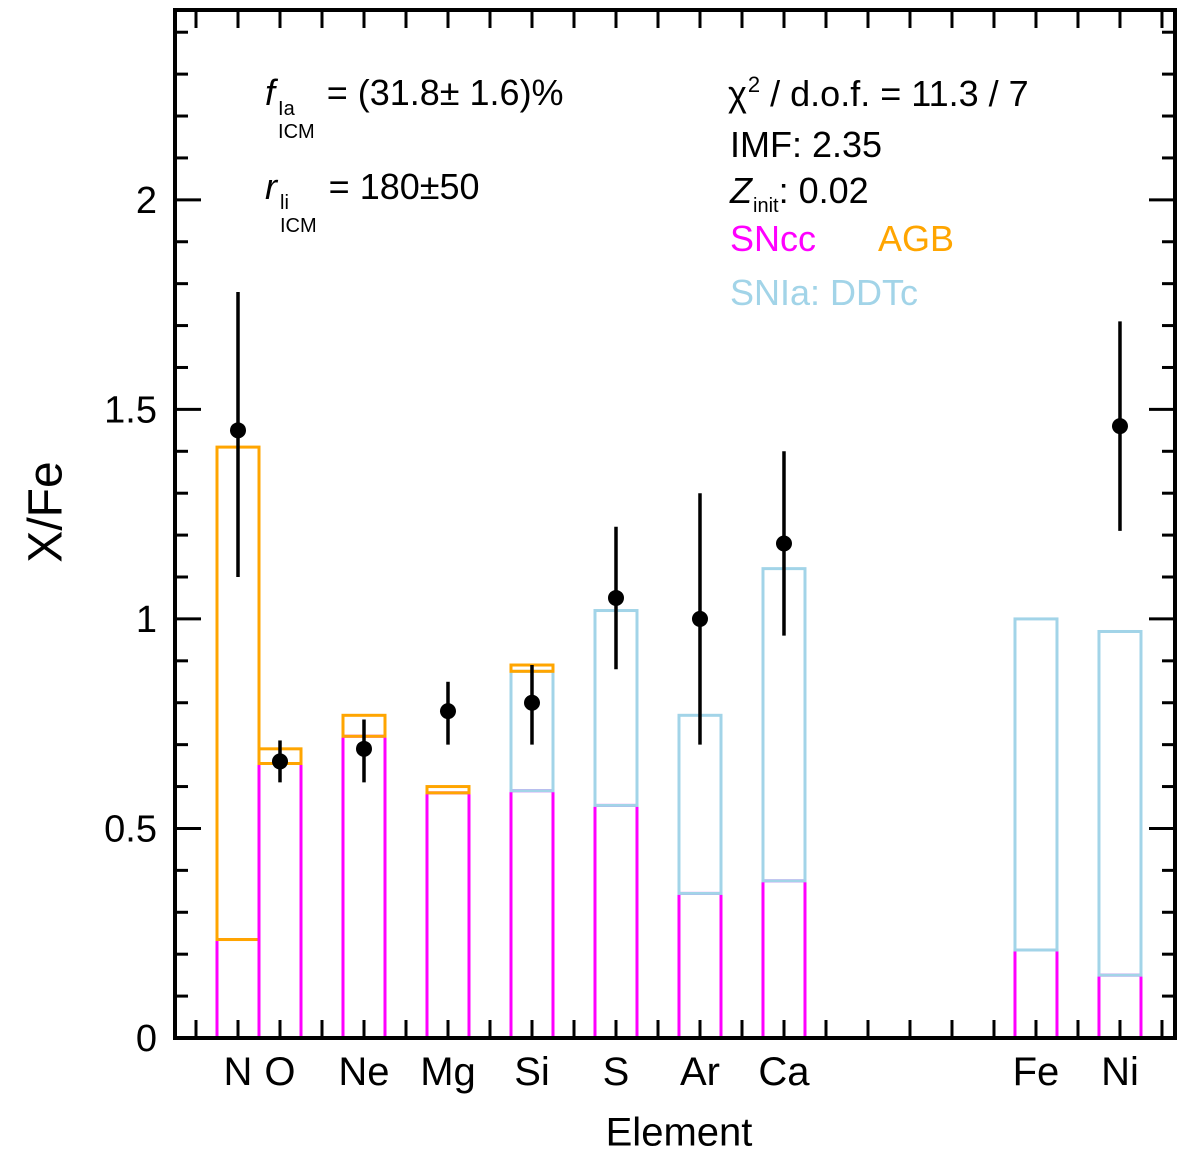  What do you see at coordinates (298, 226) in the screenshot?
I see `r-icm-sub: ICM` at bounding box center [298, 226].